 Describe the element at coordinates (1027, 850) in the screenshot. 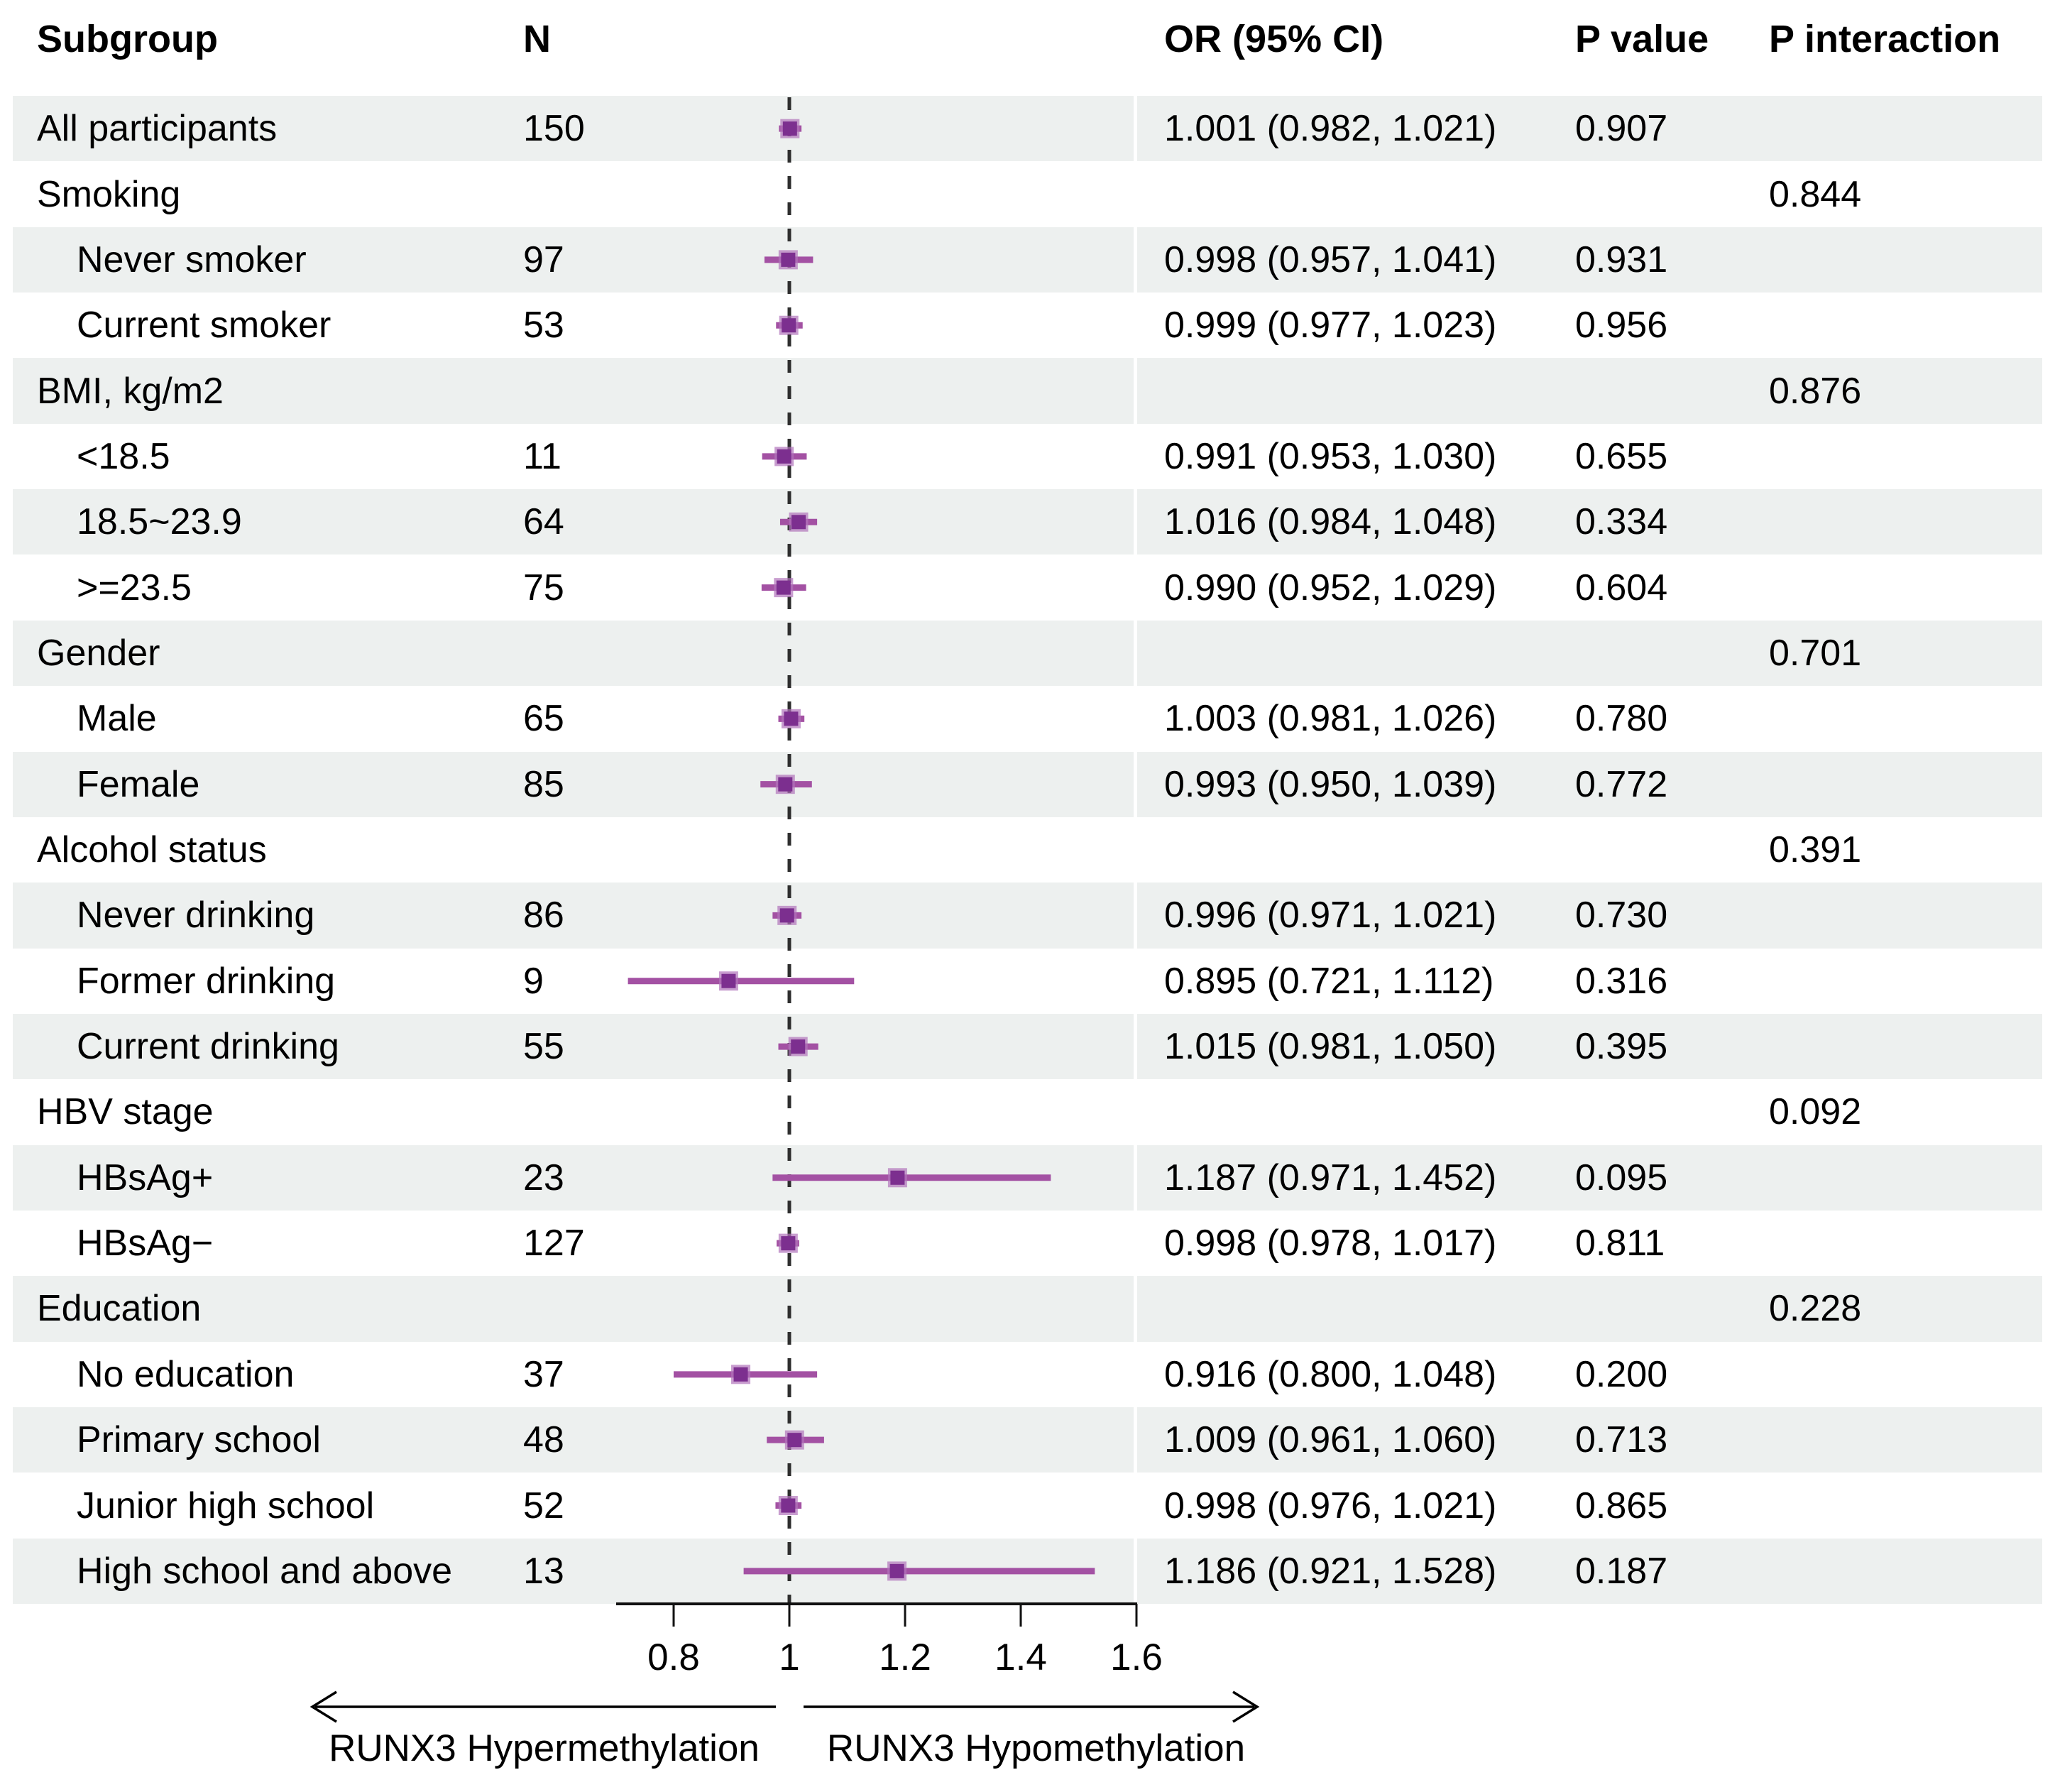

I see `table-row: Alcohol status 0.391` at that location.